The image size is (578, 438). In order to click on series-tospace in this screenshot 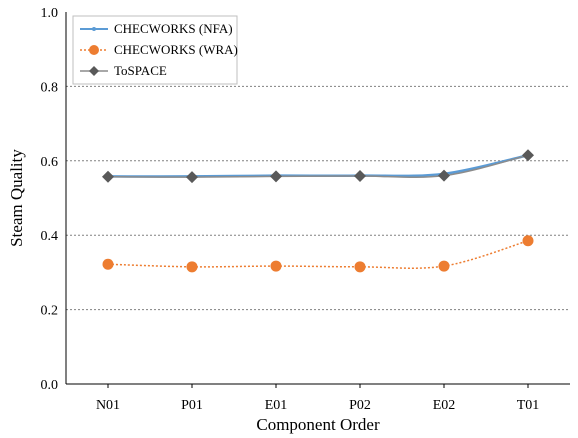, I will do `click(318, 166)`.